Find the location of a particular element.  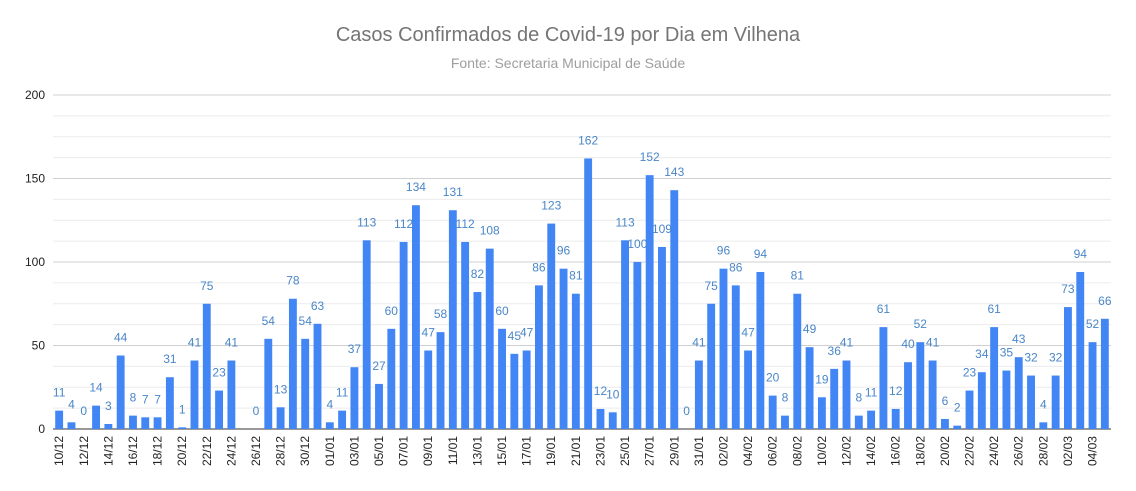

x-tick-label: 07/01 is located at coordinates (404, 451).